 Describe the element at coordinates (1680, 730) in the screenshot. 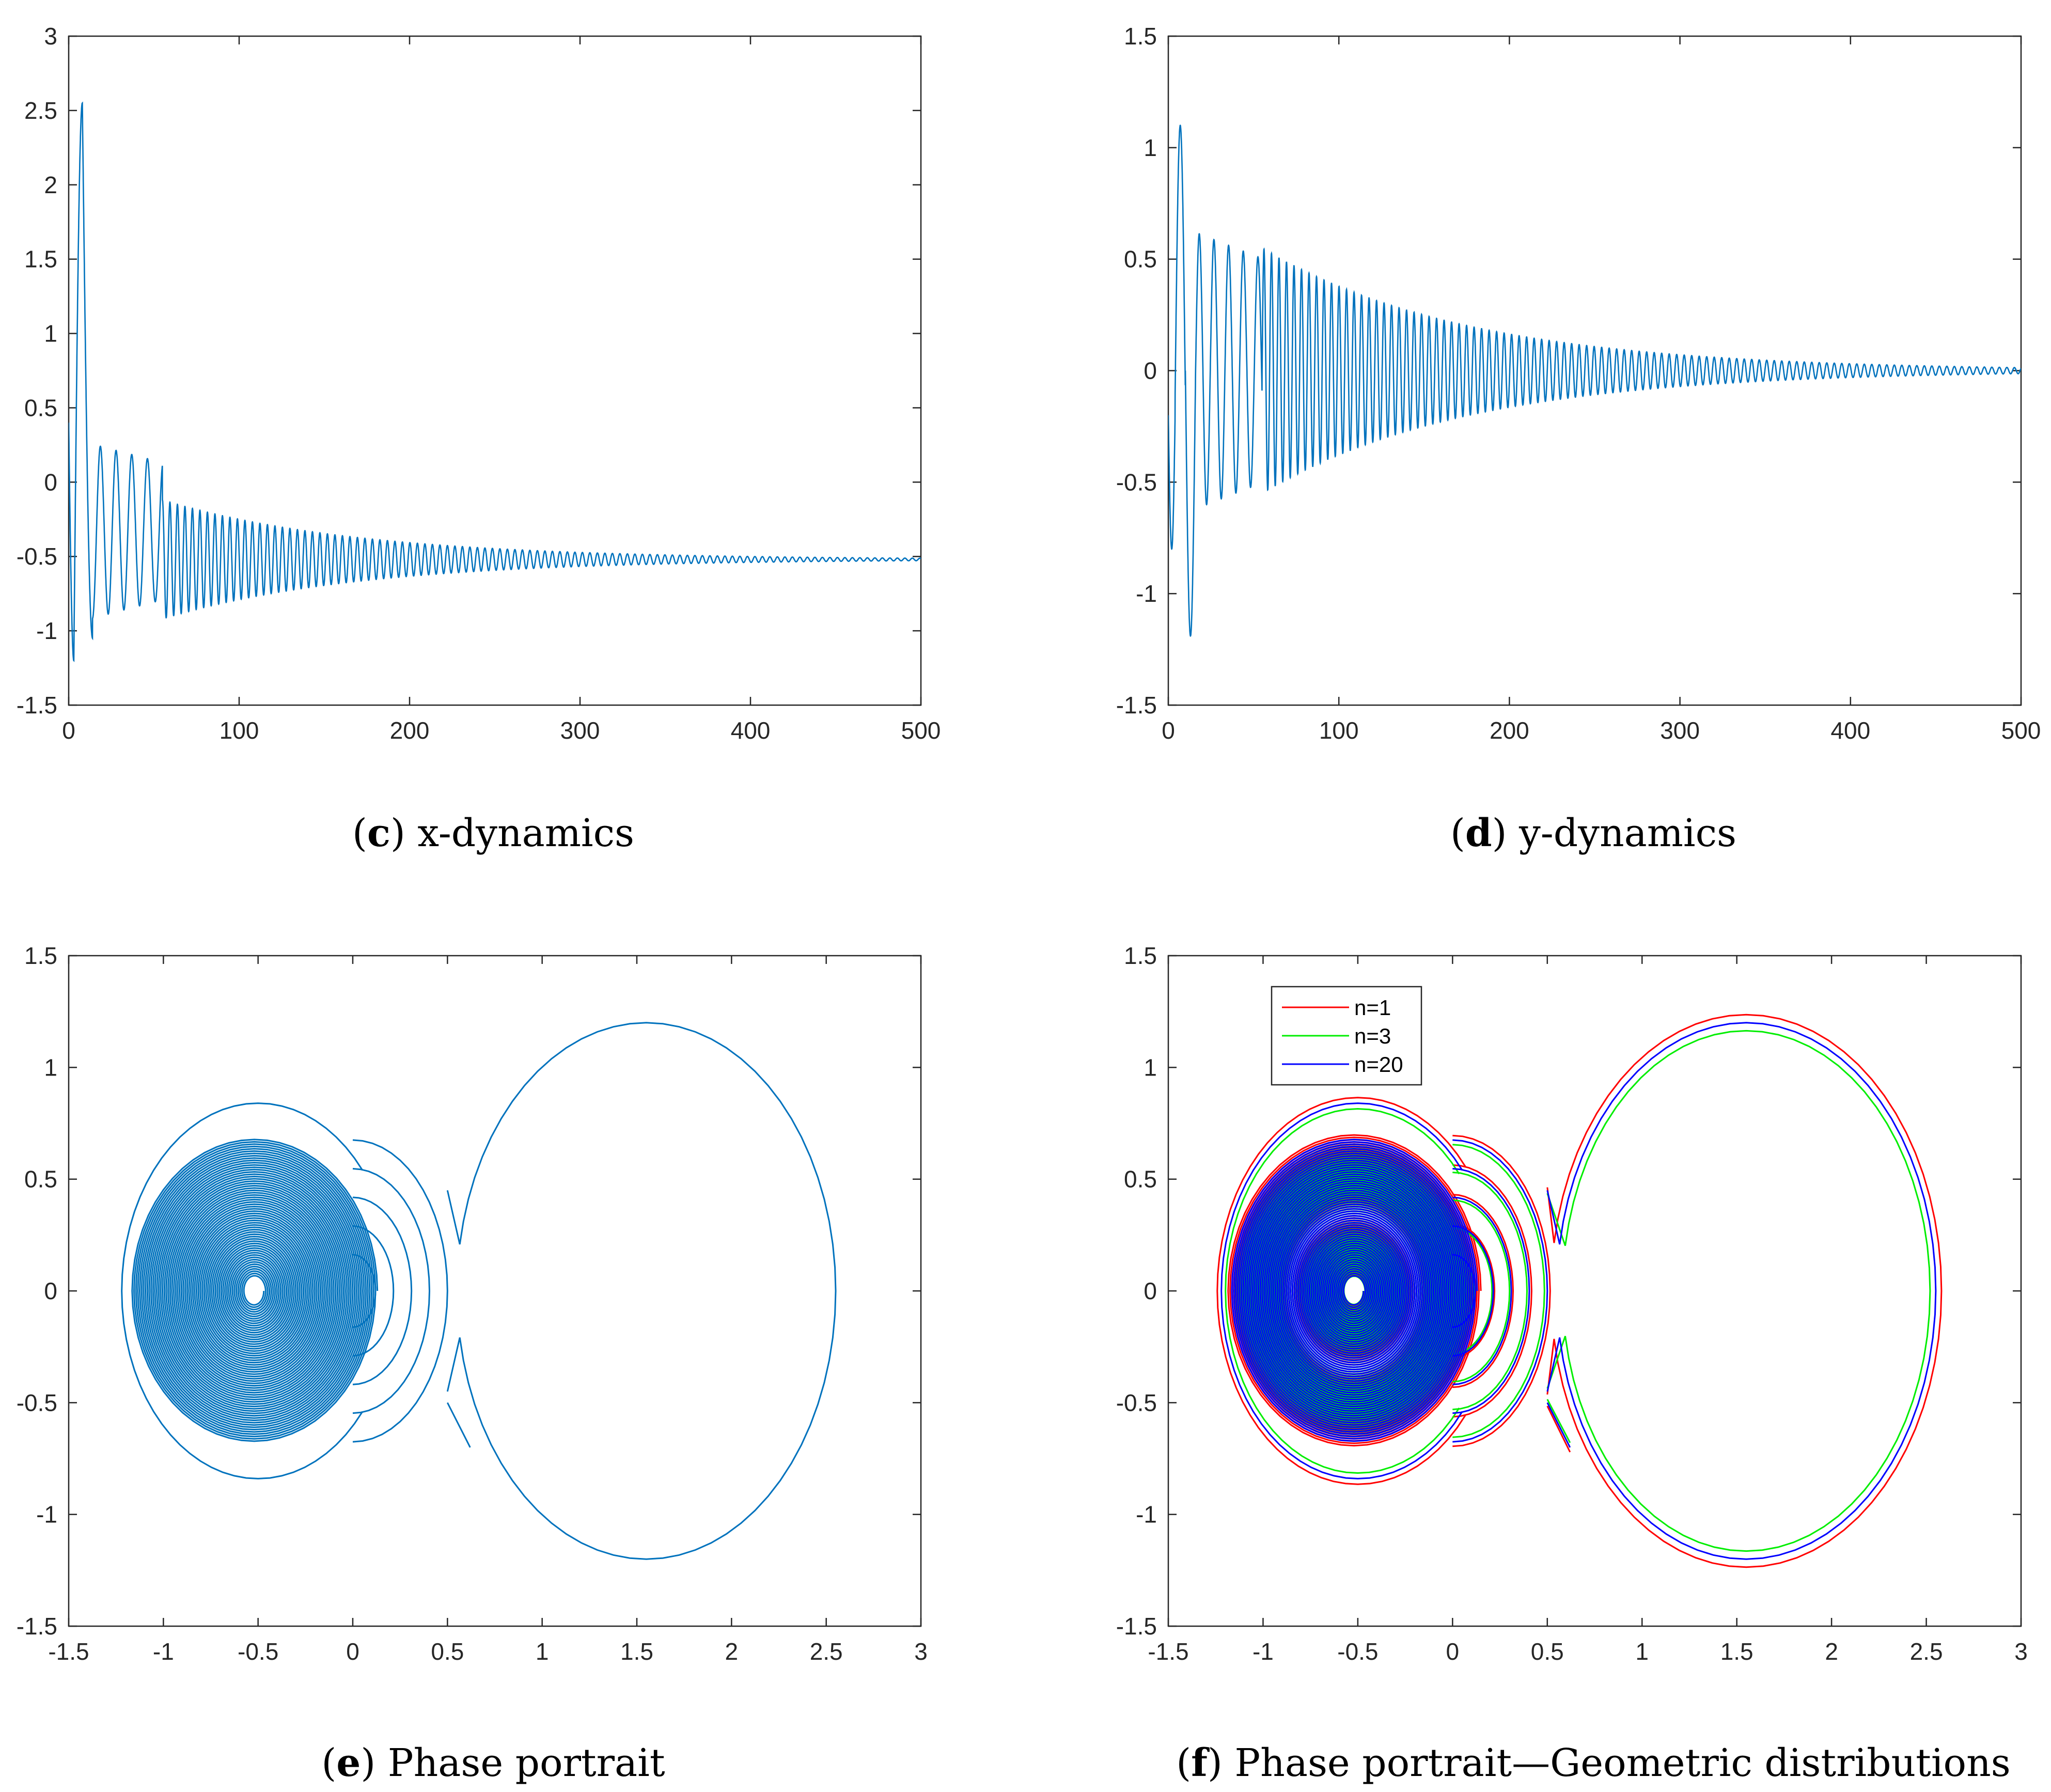

I see `x-tick-label-d-3: 300` at that location.